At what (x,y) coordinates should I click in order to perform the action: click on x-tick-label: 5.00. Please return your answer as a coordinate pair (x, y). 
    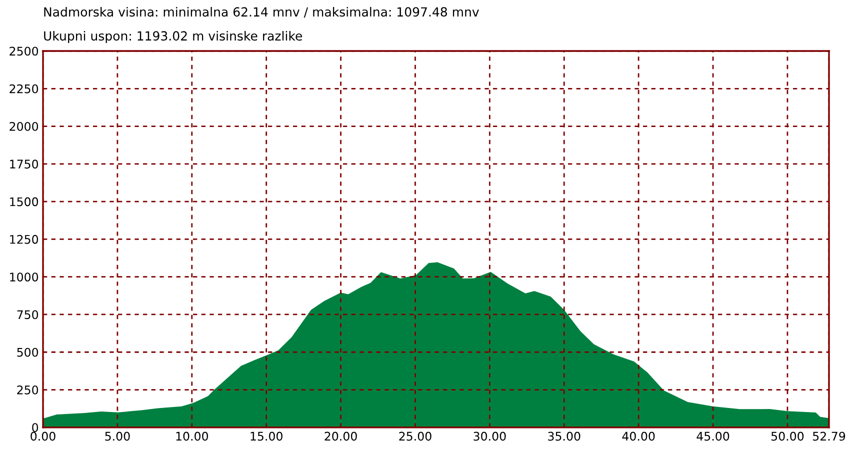
    Looking at the image, I should click on (117, 436).